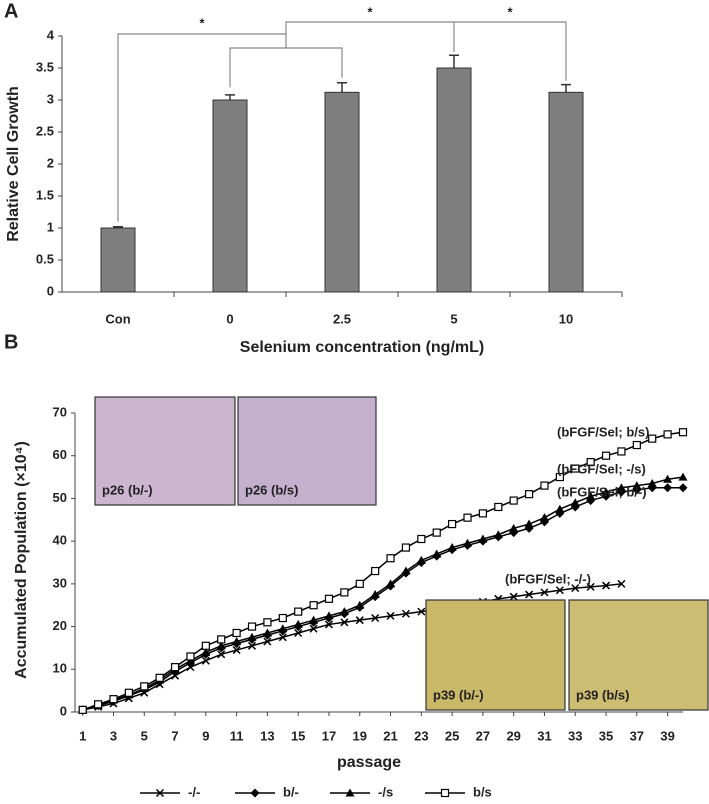 This screenshot has width=709, height=804. Describe the element at coordinates (205, 735) in the screenshot. I see `x-tick-label: 9` at that location.